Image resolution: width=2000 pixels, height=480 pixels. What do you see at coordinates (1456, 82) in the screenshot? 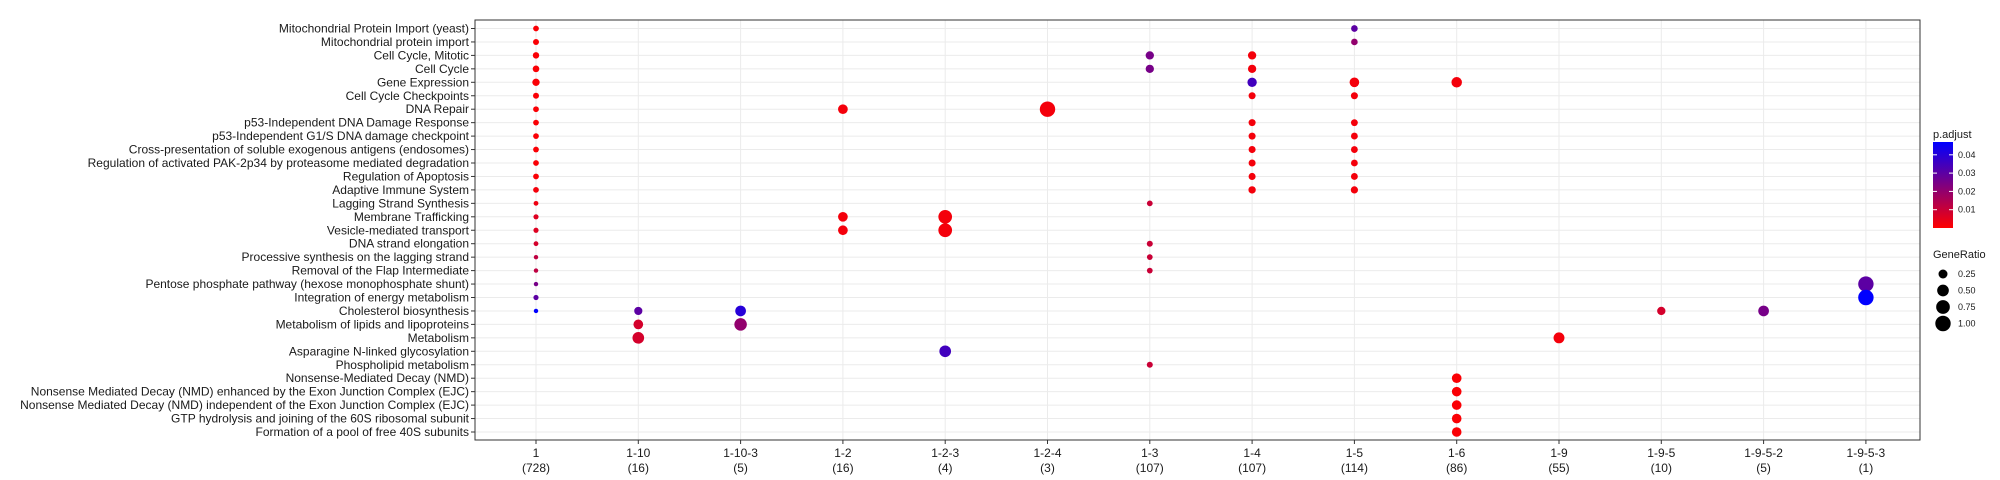
I see `point-1-6-gene-expression` at bounding box center [1456, 82].